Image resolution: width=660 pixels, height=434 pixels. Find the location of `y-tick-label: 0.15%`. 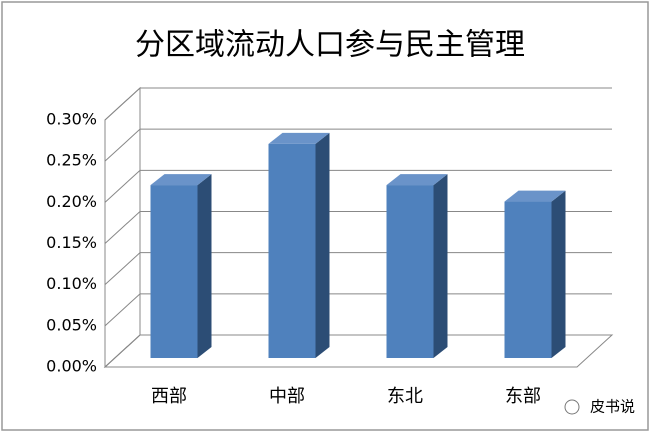

y-tick-label: 0.15% is located at coordinates (71, 242).